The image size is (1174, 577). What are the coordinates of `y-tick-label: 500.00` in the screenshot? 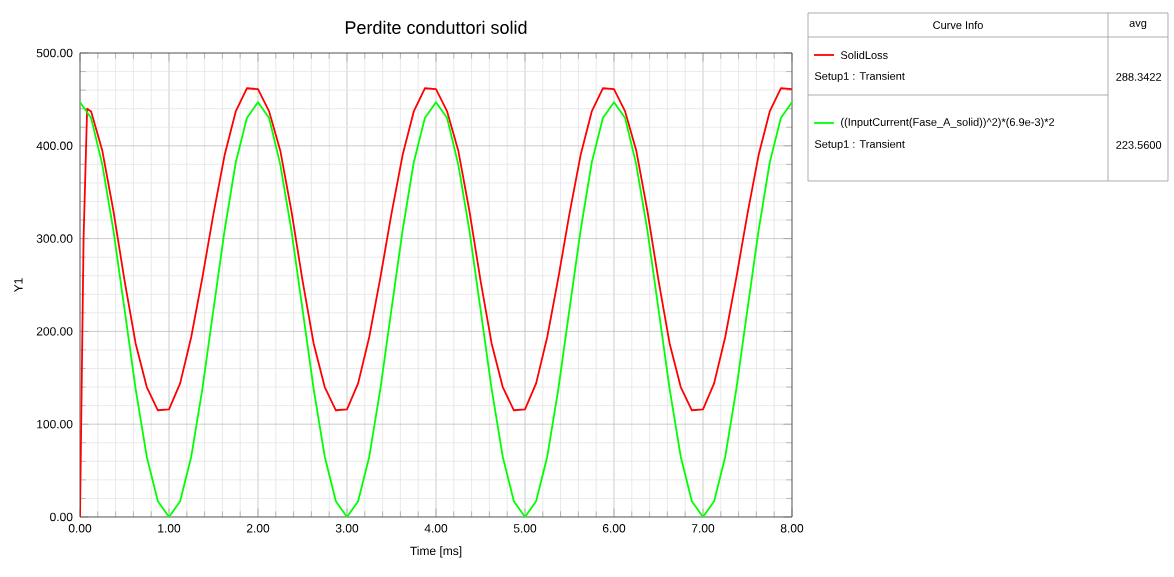 It's located at (54, 53).